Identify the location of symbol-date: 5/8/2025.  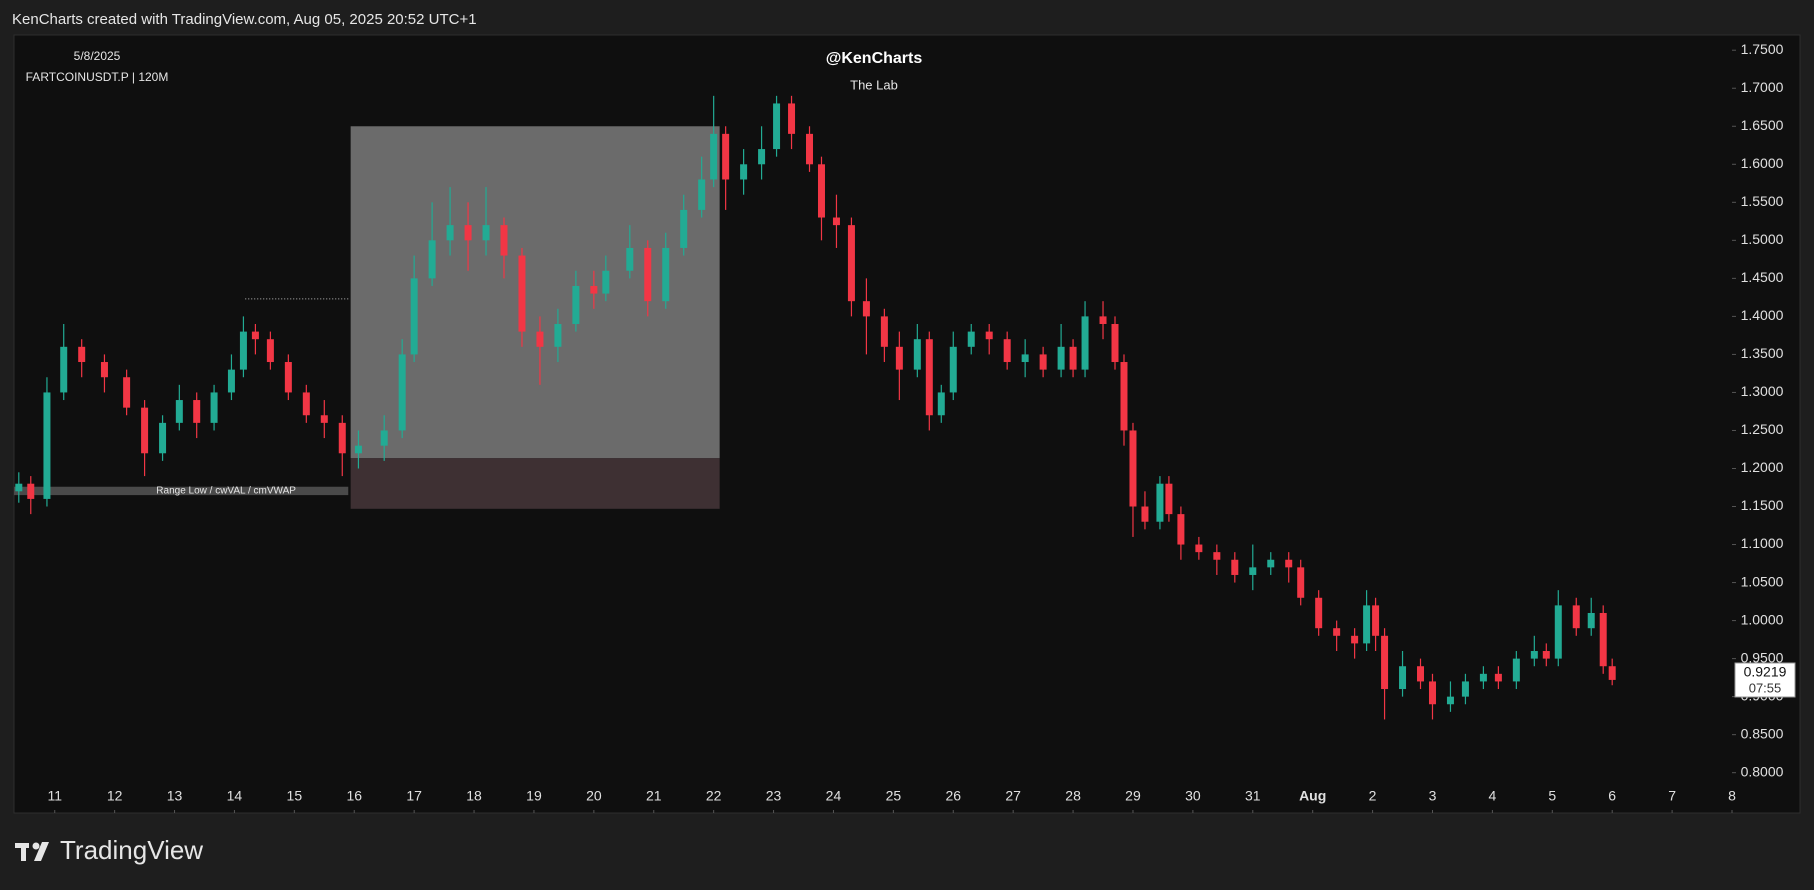
(97, 56).